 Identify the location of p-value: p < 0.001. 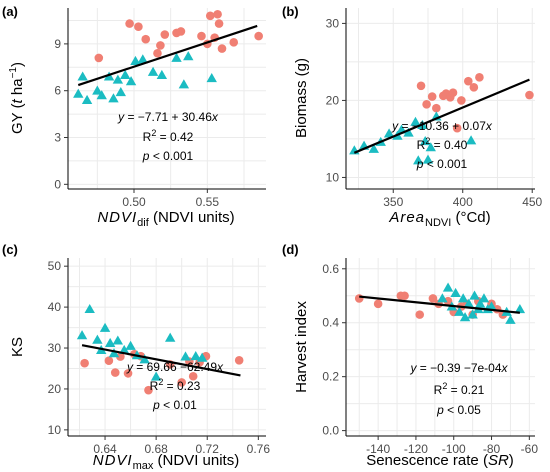
(442, 164).